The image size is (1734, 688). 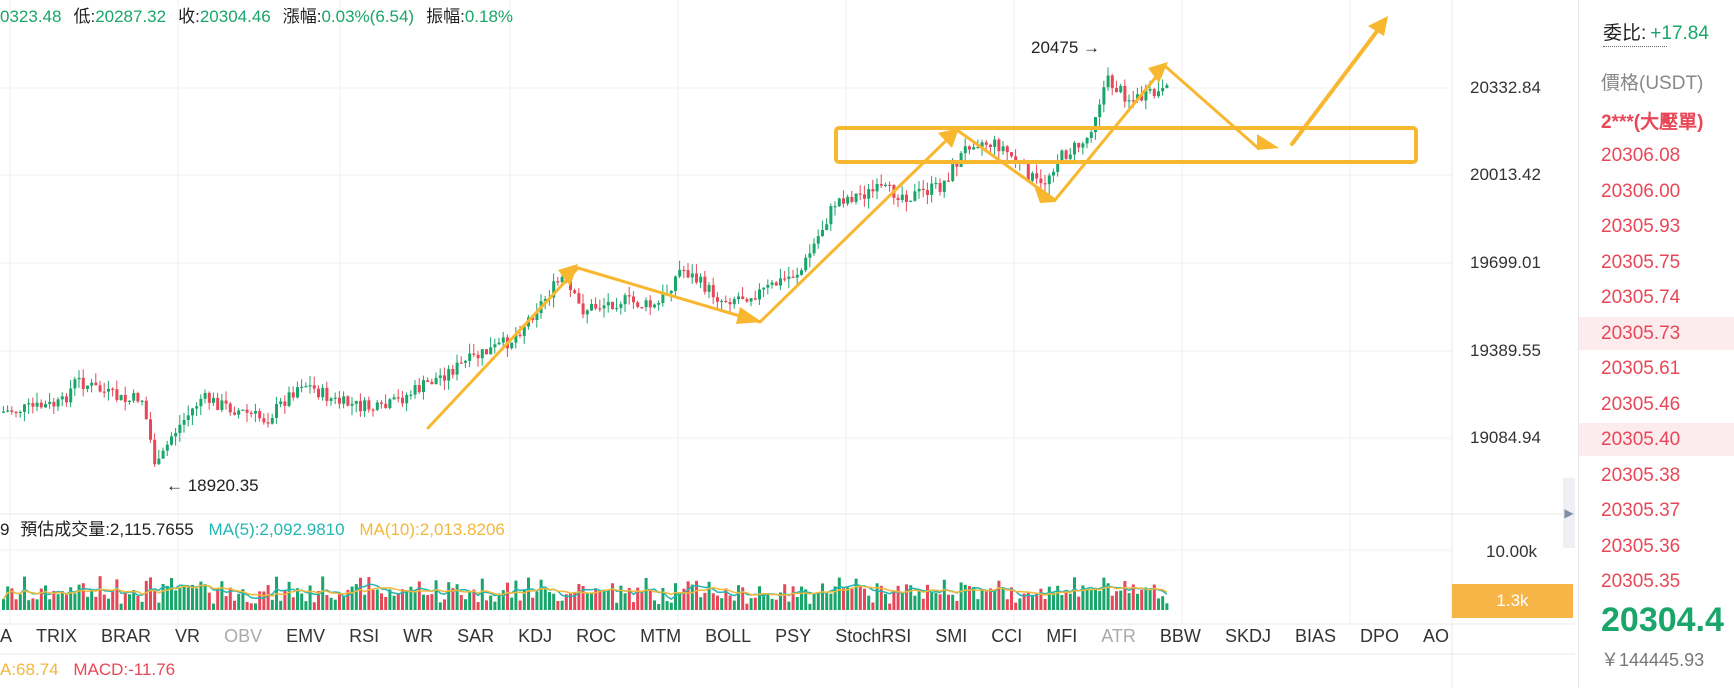 What do you see at coordinates (1007, 636) in the screenshot?
I see `indicator-tab: CCI` at bounding box center [1007, 636].